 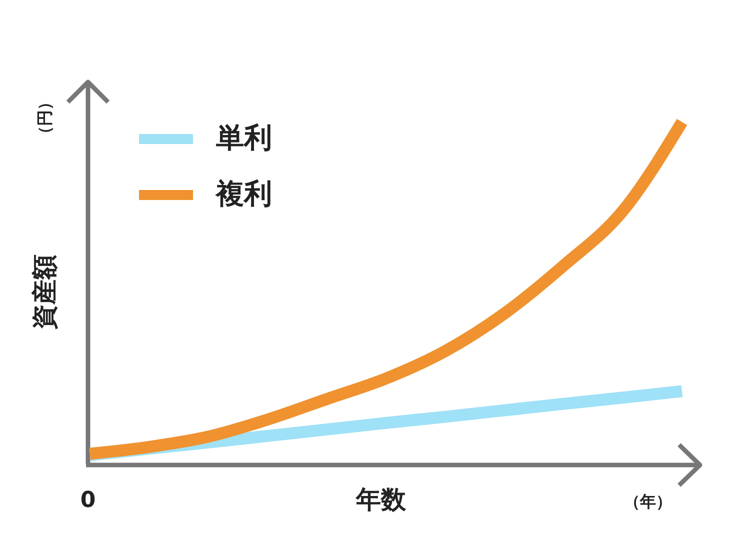 What do you see at coordinates (243, 137) in the screenshot?
I see `legend-label: 単利` at bounding box center [243, 137].